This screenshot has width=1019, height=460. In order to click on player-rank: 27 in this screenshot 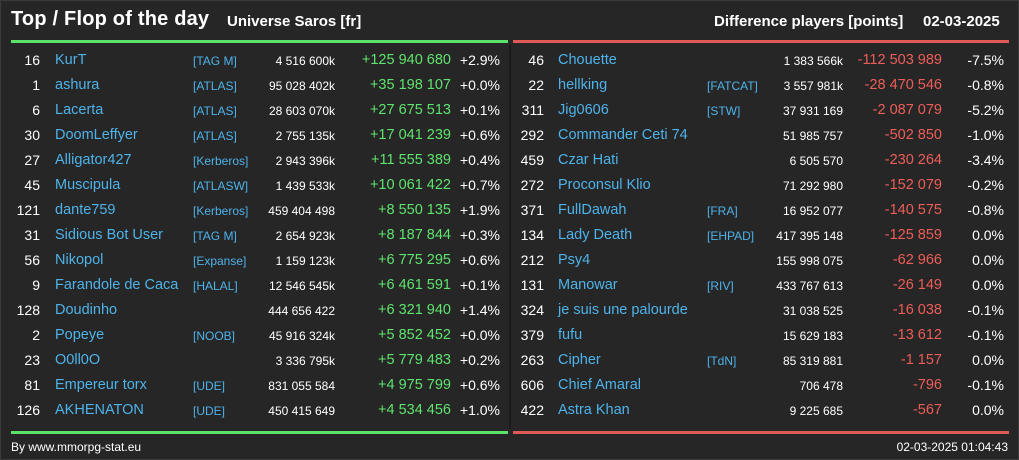, I will do `click(32, 160)`.